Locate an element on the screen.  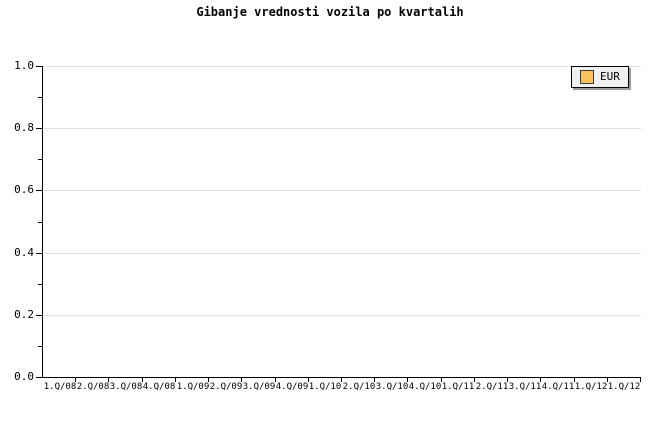
x-tick-label: 4.Q/08 is located at coordinates (159, 387).